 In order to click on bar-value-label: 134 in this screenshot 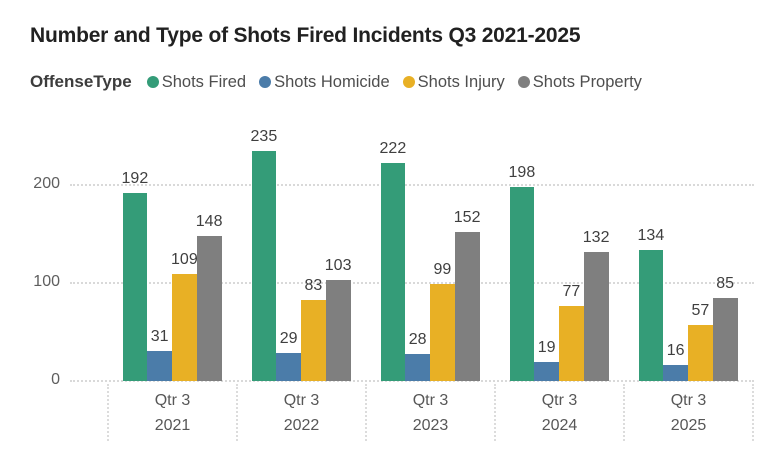, I will do `click(651, 235)`.